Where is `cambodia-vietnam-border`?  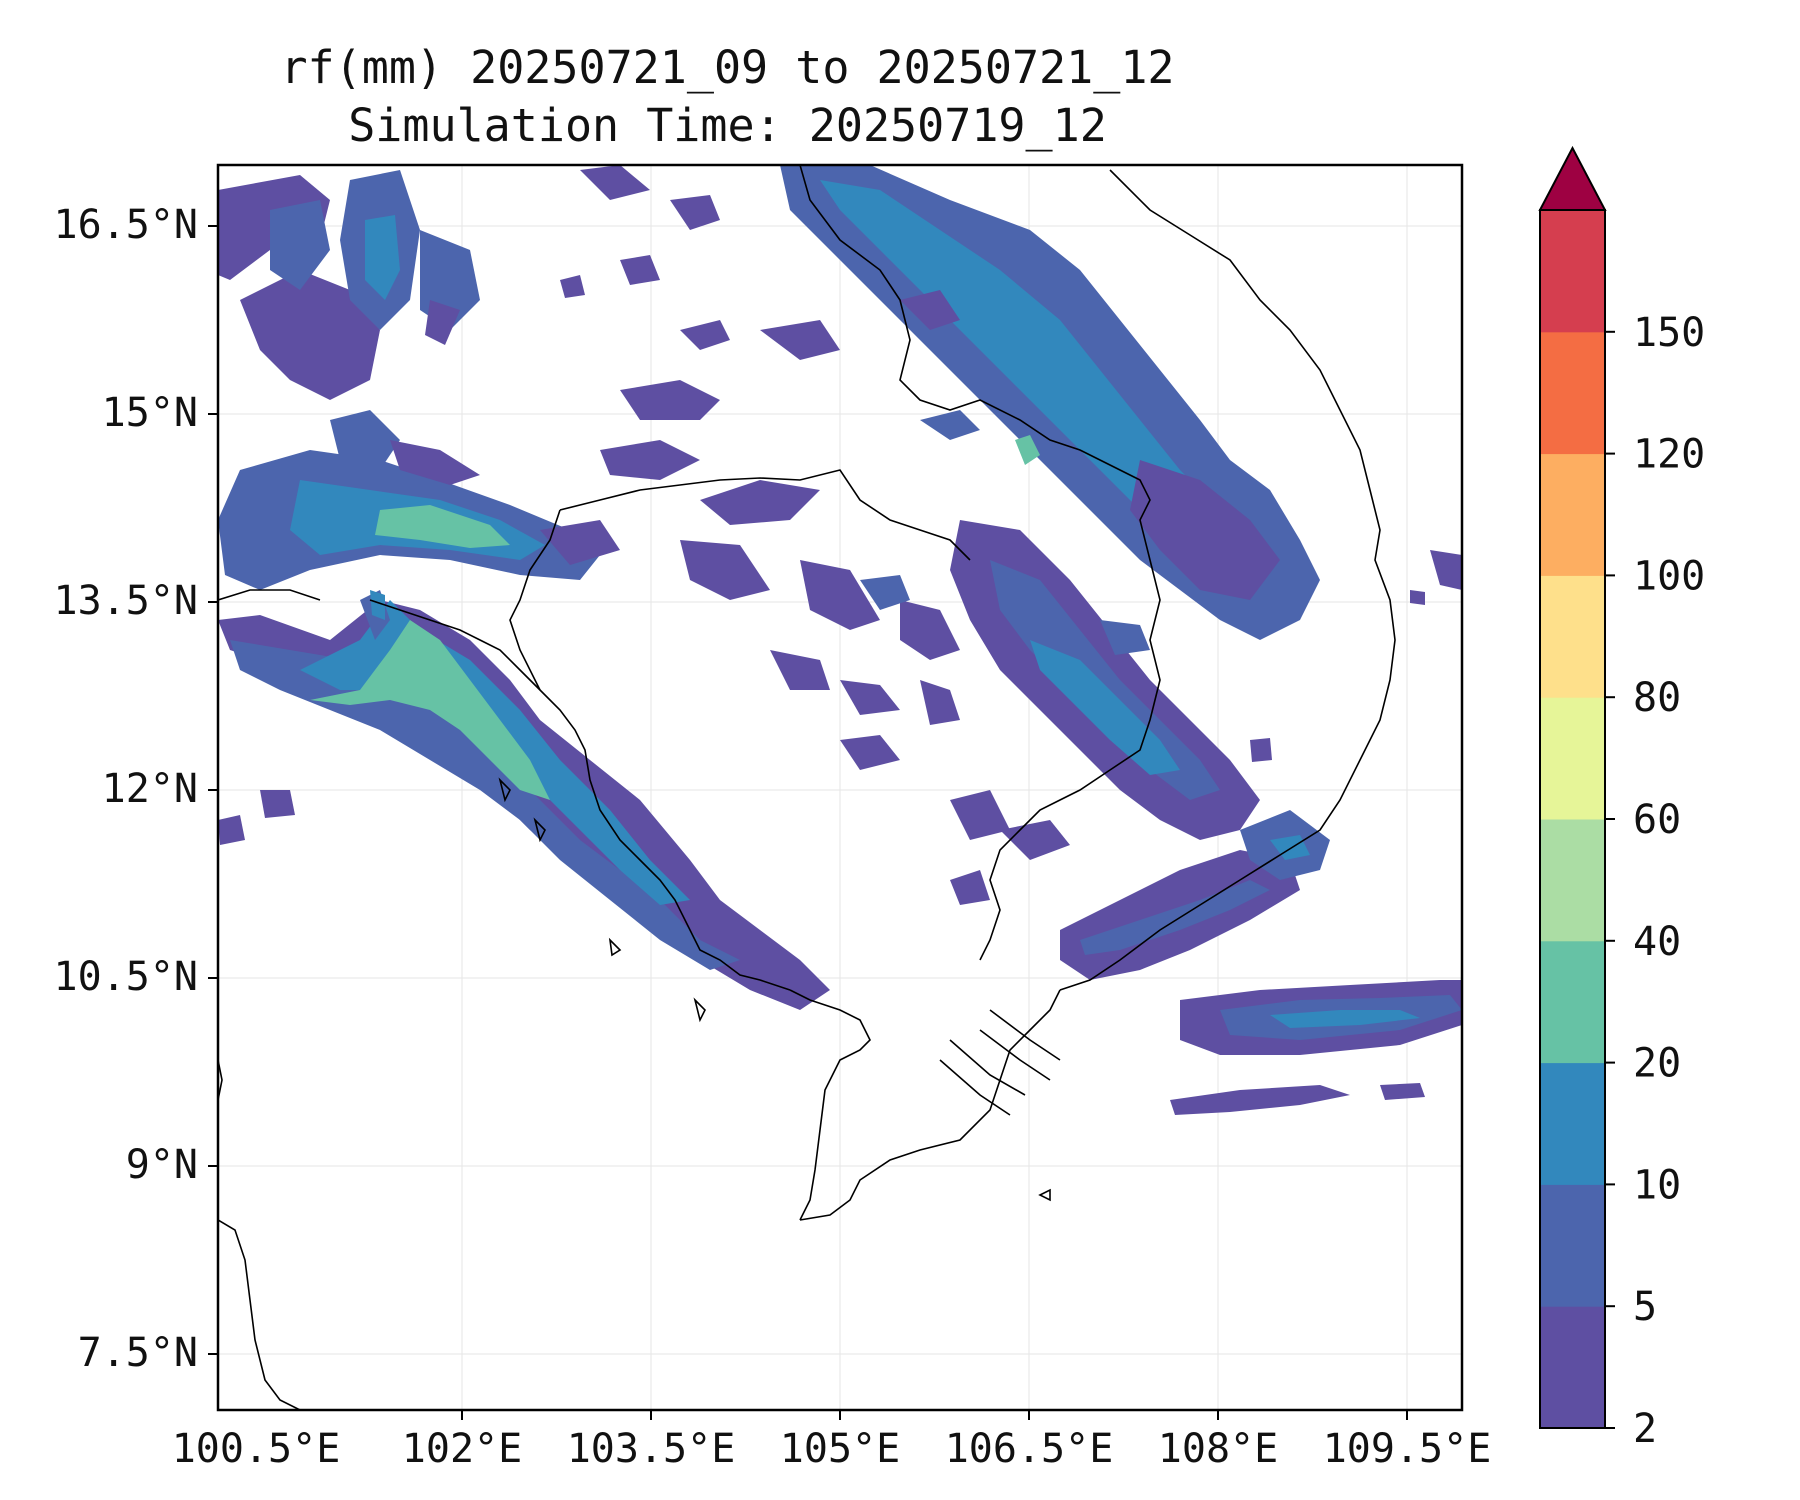 cambodia-vietnam-border is located at coordinates (980, 563).